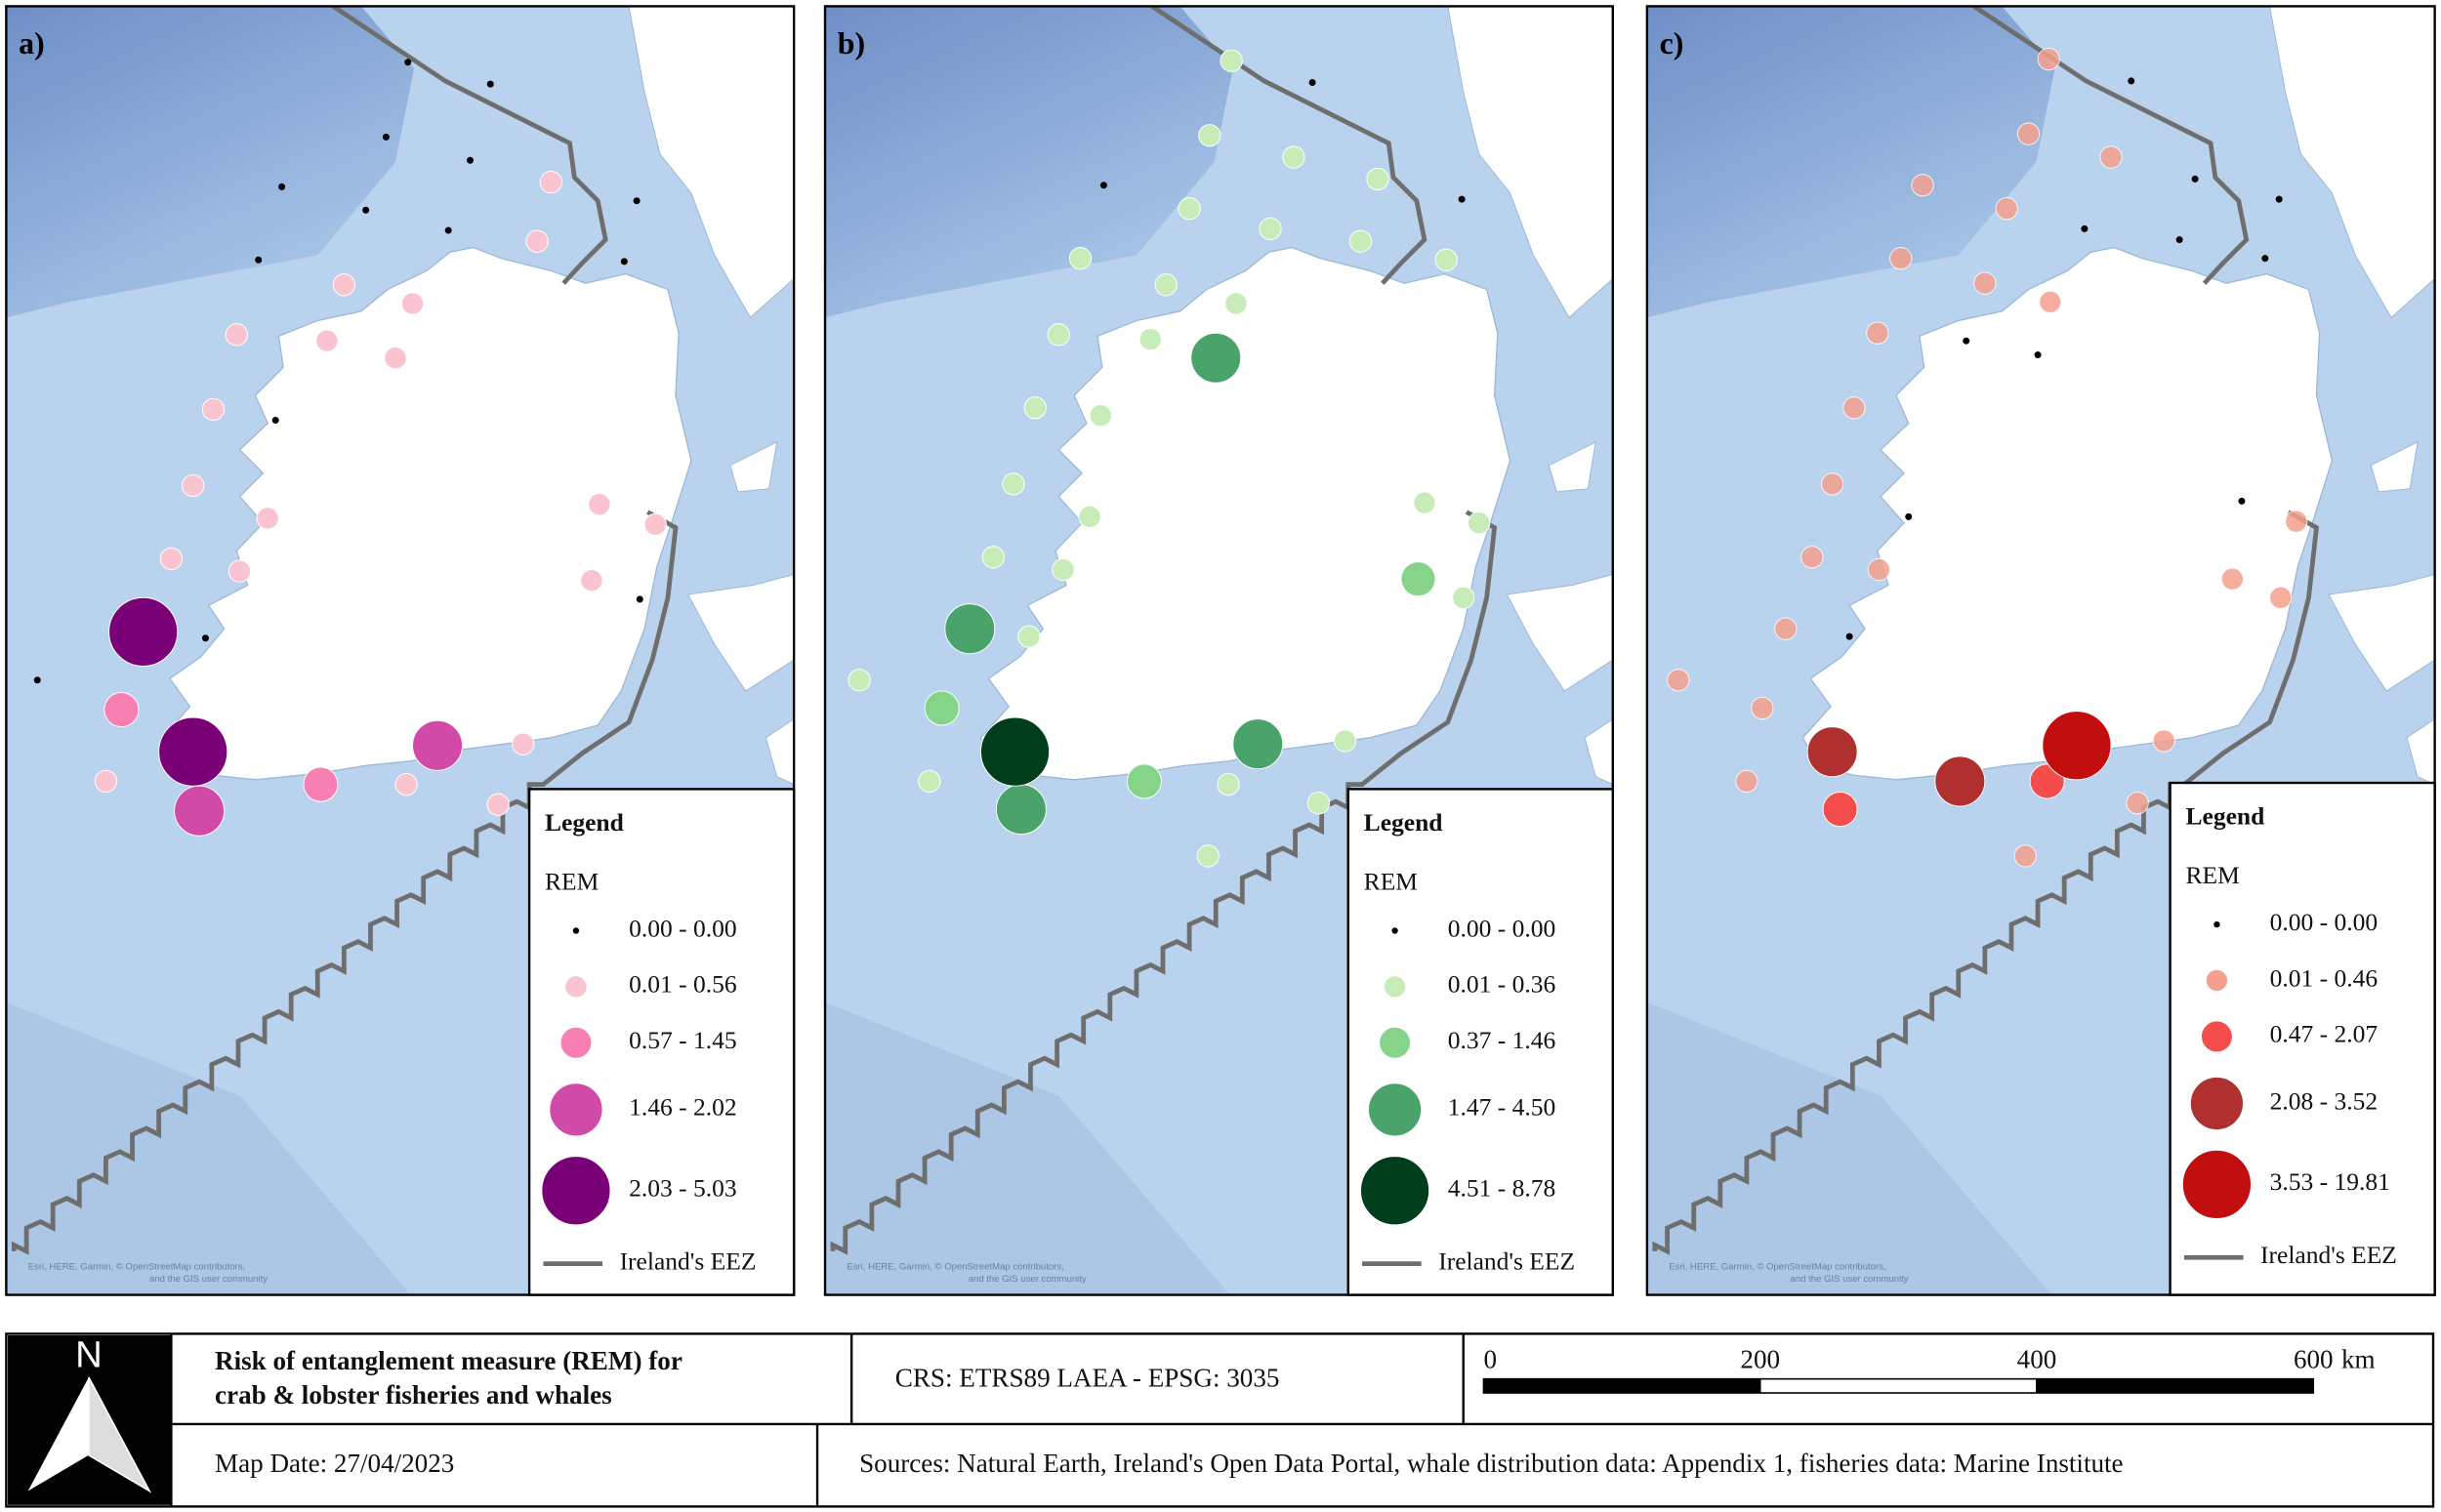 The width and height of the screenshot is (2441, 1512). Describe the element at coordinates (2330, 1182) in the screenshot. I see `legend-label: 3.53 - 19.81` at that location.